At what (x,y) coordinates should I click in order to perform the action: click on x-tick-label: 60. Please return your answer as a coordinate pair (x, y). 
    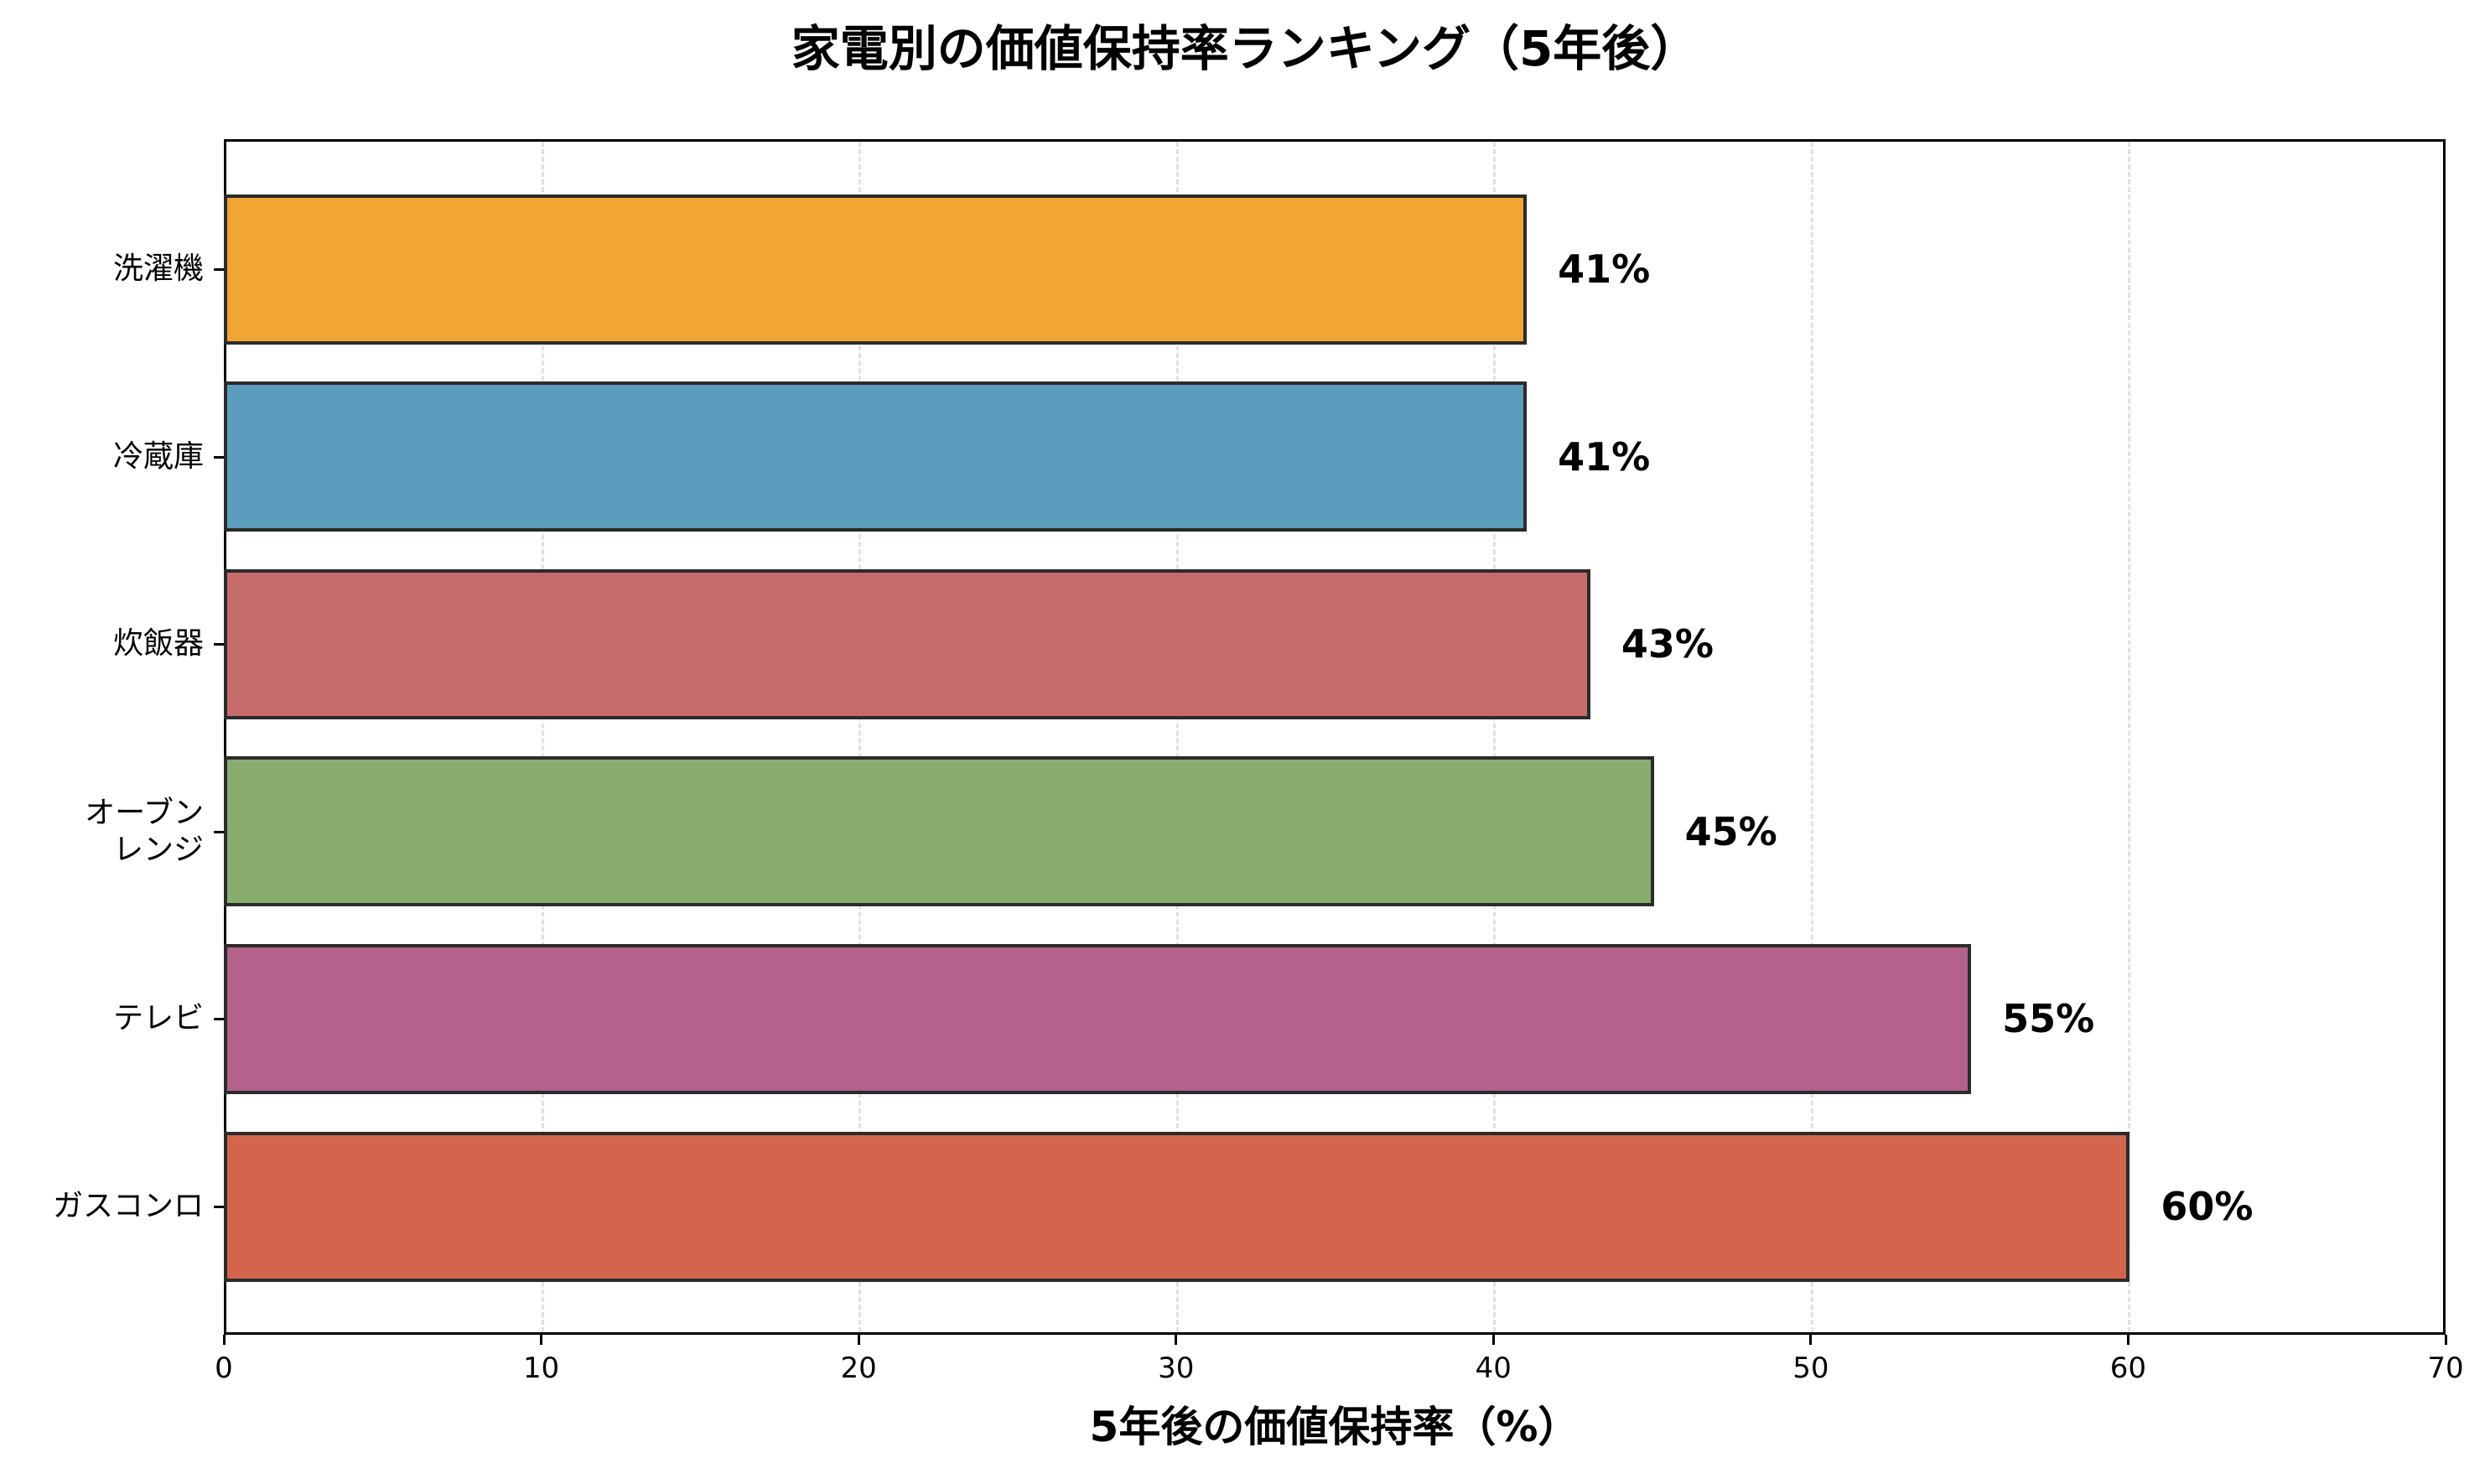
    Looking at the image, I should click on (2128, 1368).